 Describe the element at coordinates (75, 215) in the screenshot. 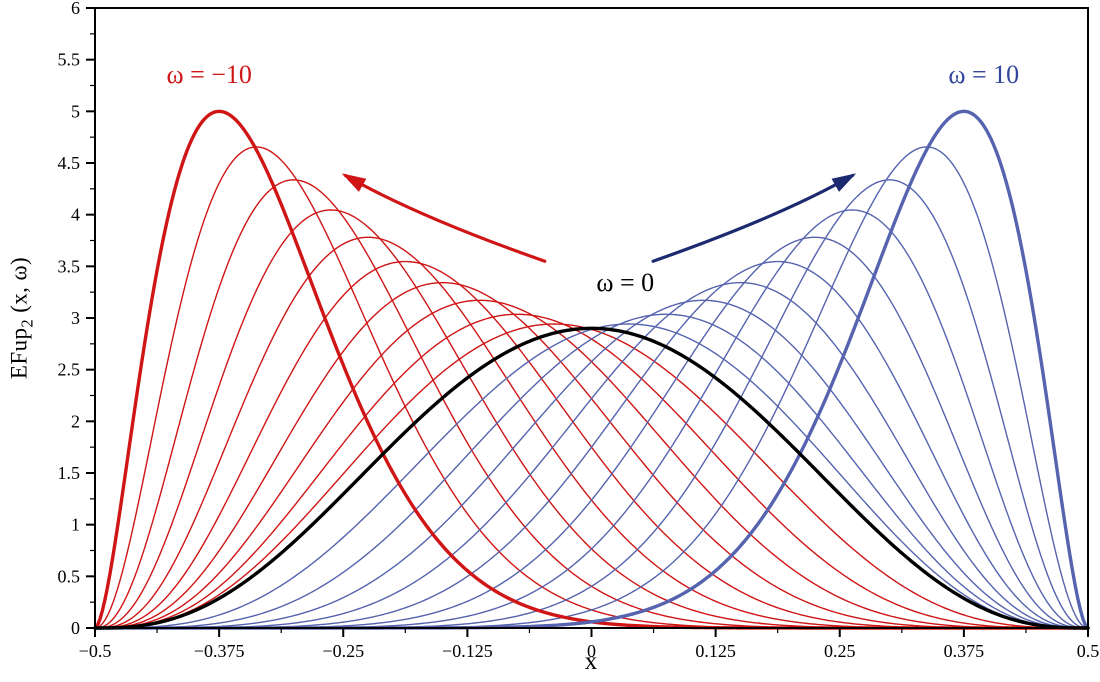

I see `y-tick-label: 4` at that location.